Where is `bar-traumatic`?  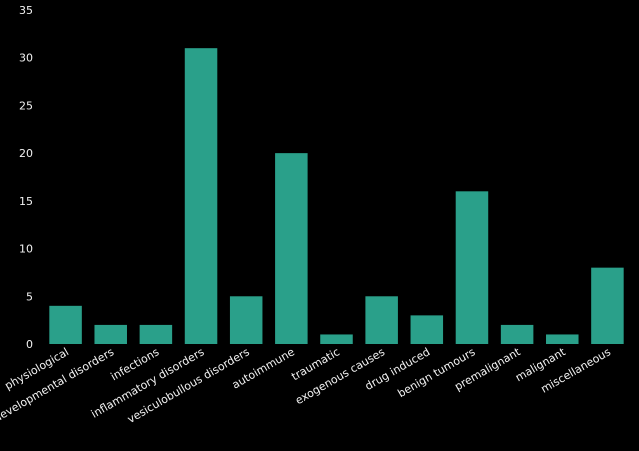
bar-traumatic is located at coordinates (336, 339).